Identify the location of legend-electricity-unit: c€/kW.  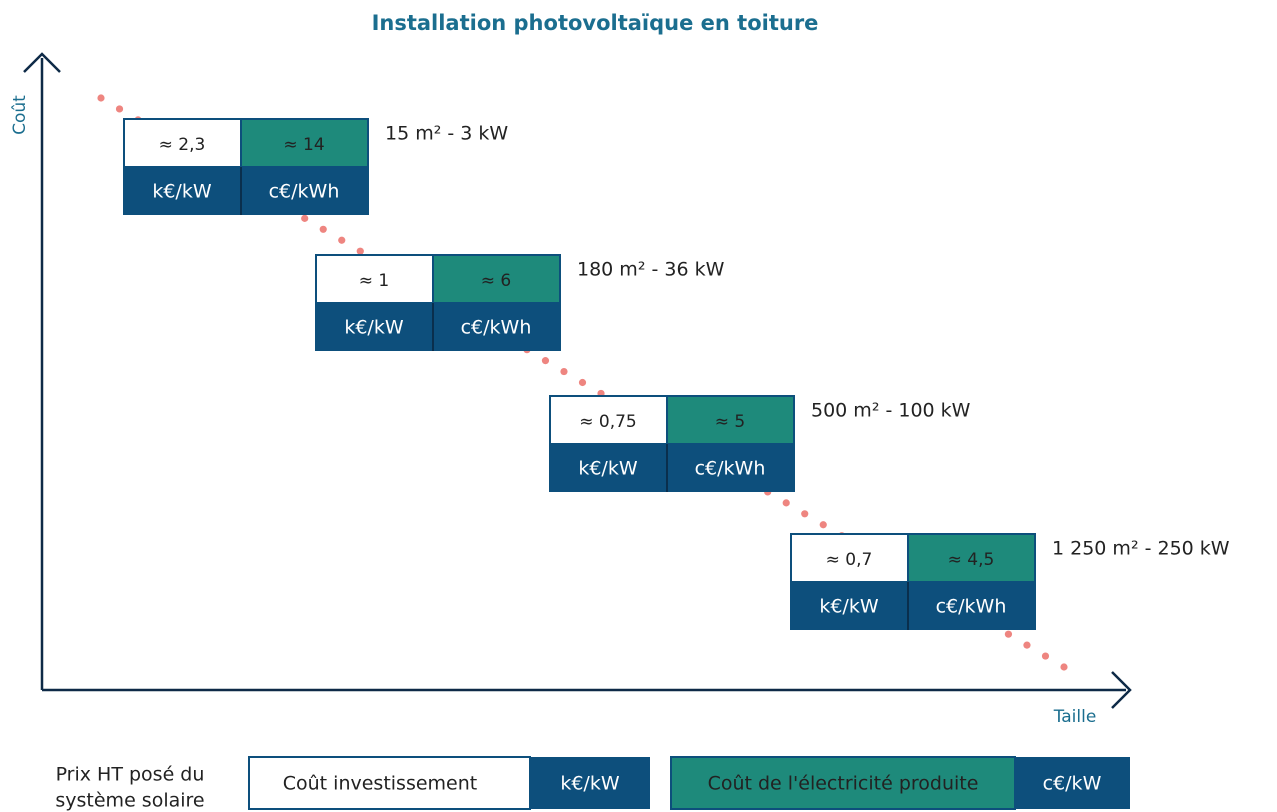
(1072, 784).